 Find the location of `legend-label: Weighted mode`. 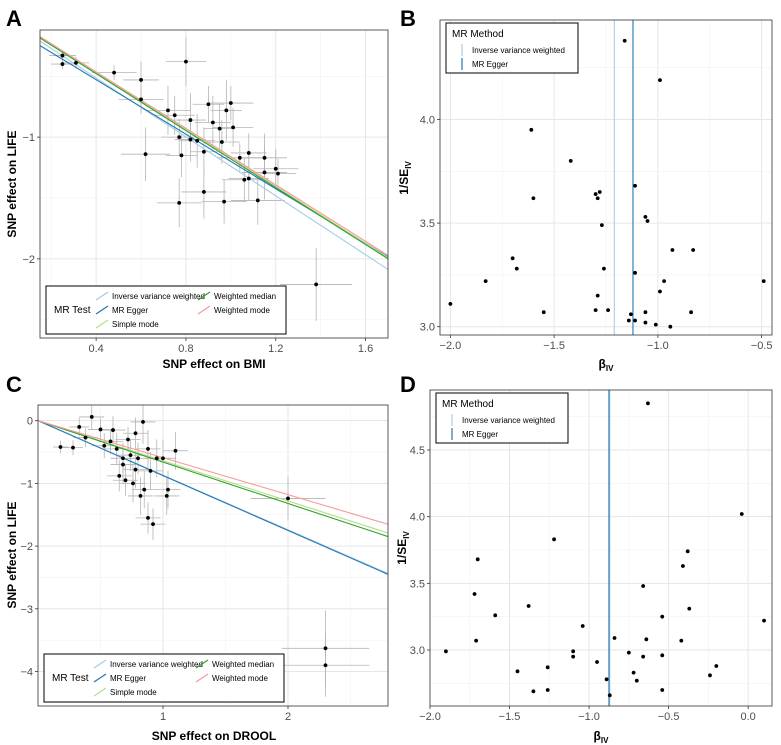

legend-label: Weighted mode is located at coordinates (240, 678).